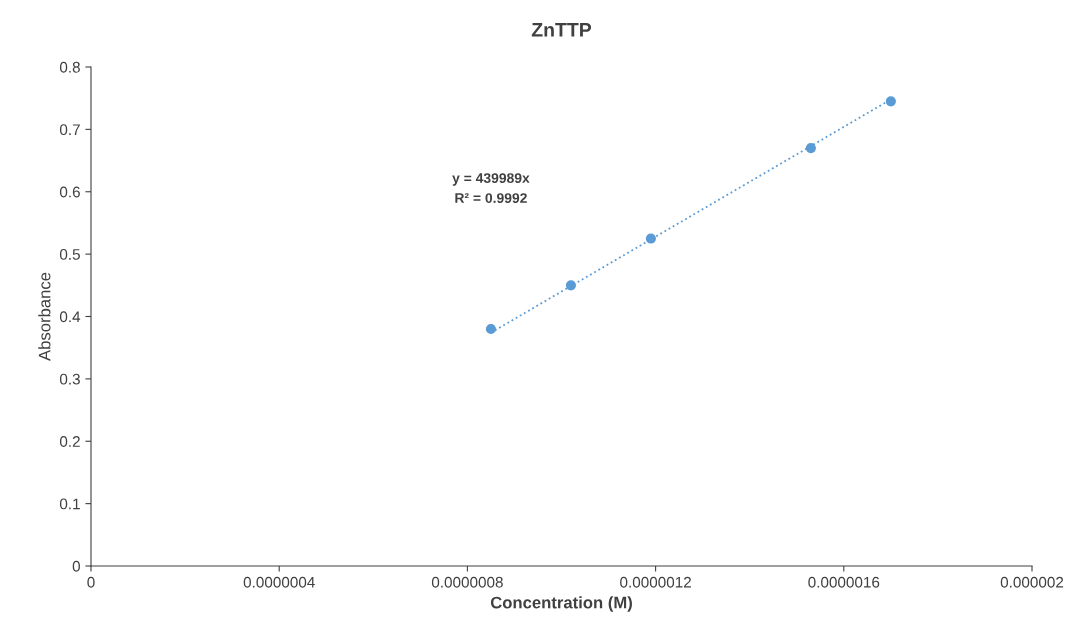  I want to click on y-tick-label: 0, so click(76, 566).